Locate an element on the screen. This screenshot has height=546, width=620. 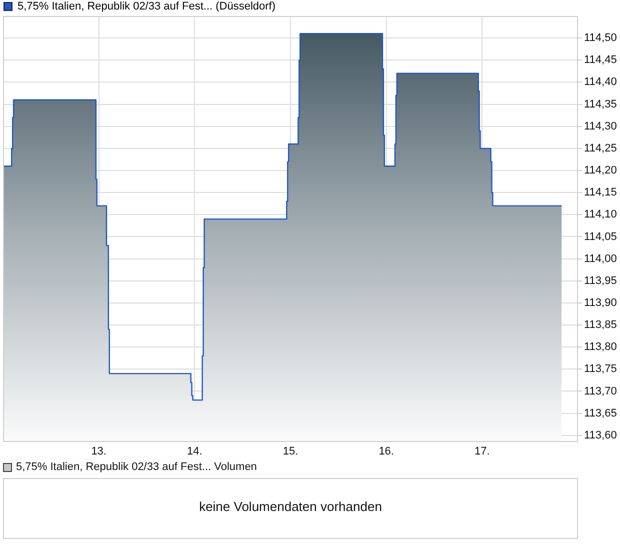
x-tick-label: 15. is located at coordinates (290, 452).